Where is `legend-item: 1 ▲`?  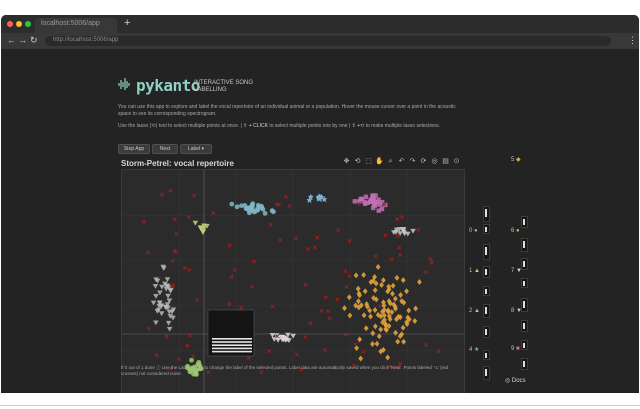 legend-item: 1 ▲ is located at coordinates (474, 271).